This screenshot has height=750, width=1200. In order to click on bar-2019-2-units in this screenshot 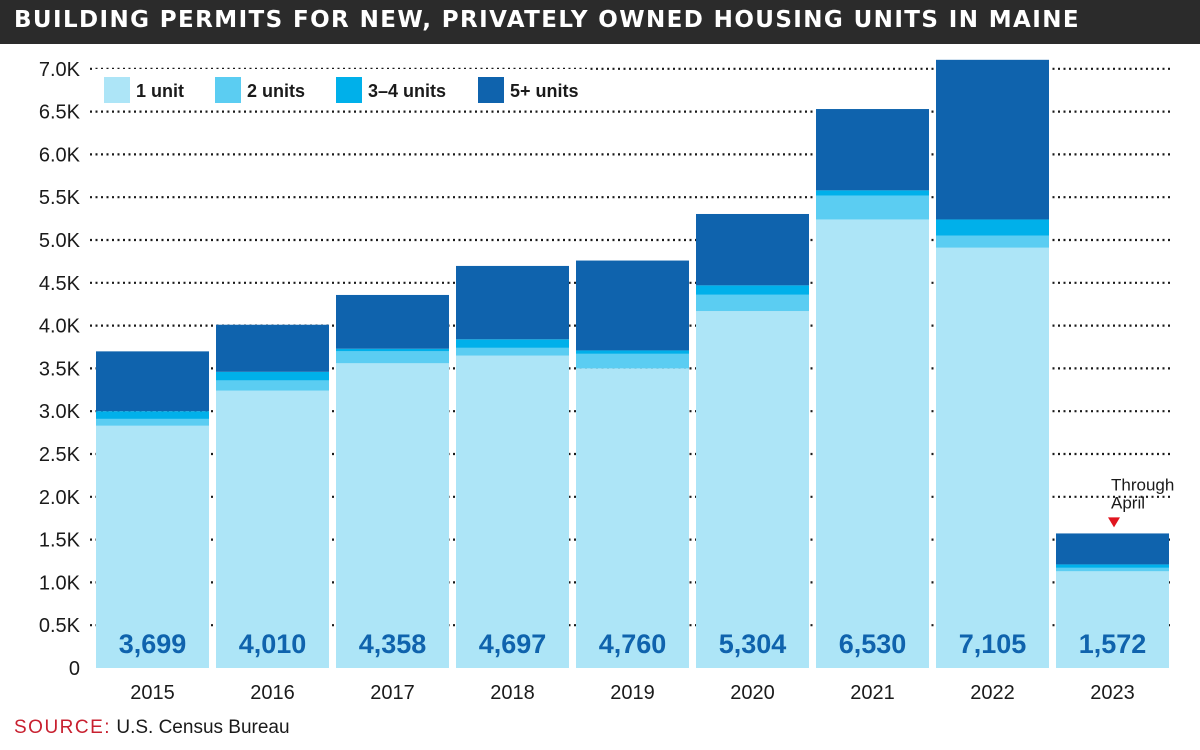, I will do `click(632, 361)`.